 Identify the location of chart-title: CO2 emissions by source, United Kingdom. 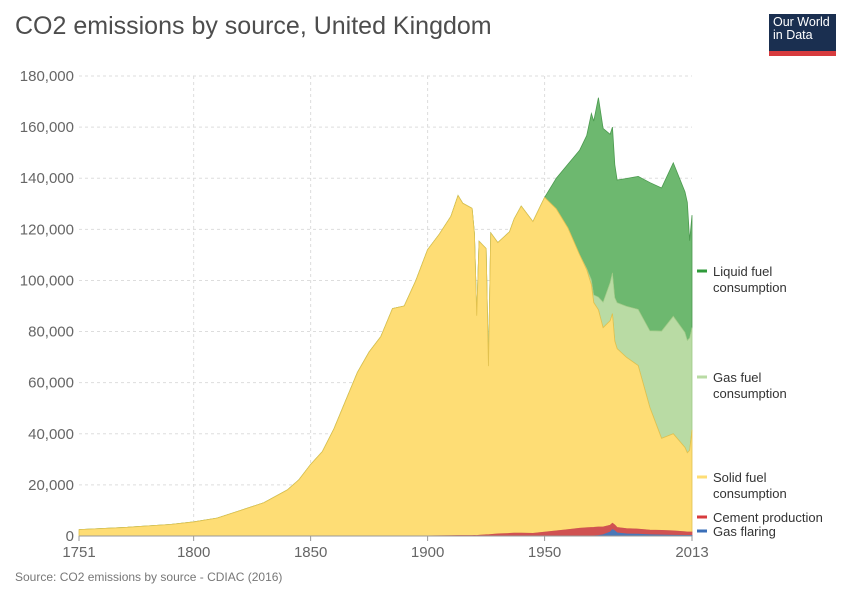
(253, 26).